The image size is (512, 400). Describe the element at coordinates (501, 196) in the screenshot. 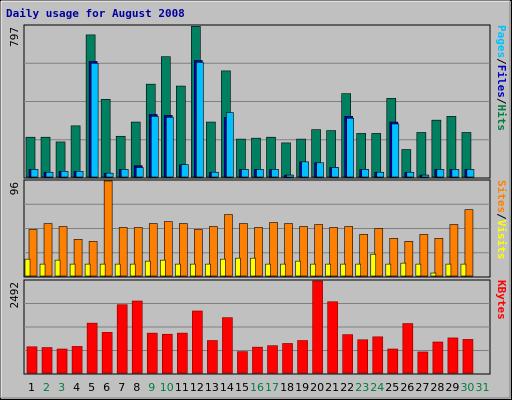

I see `axis-label-sites: Sites` at that location.